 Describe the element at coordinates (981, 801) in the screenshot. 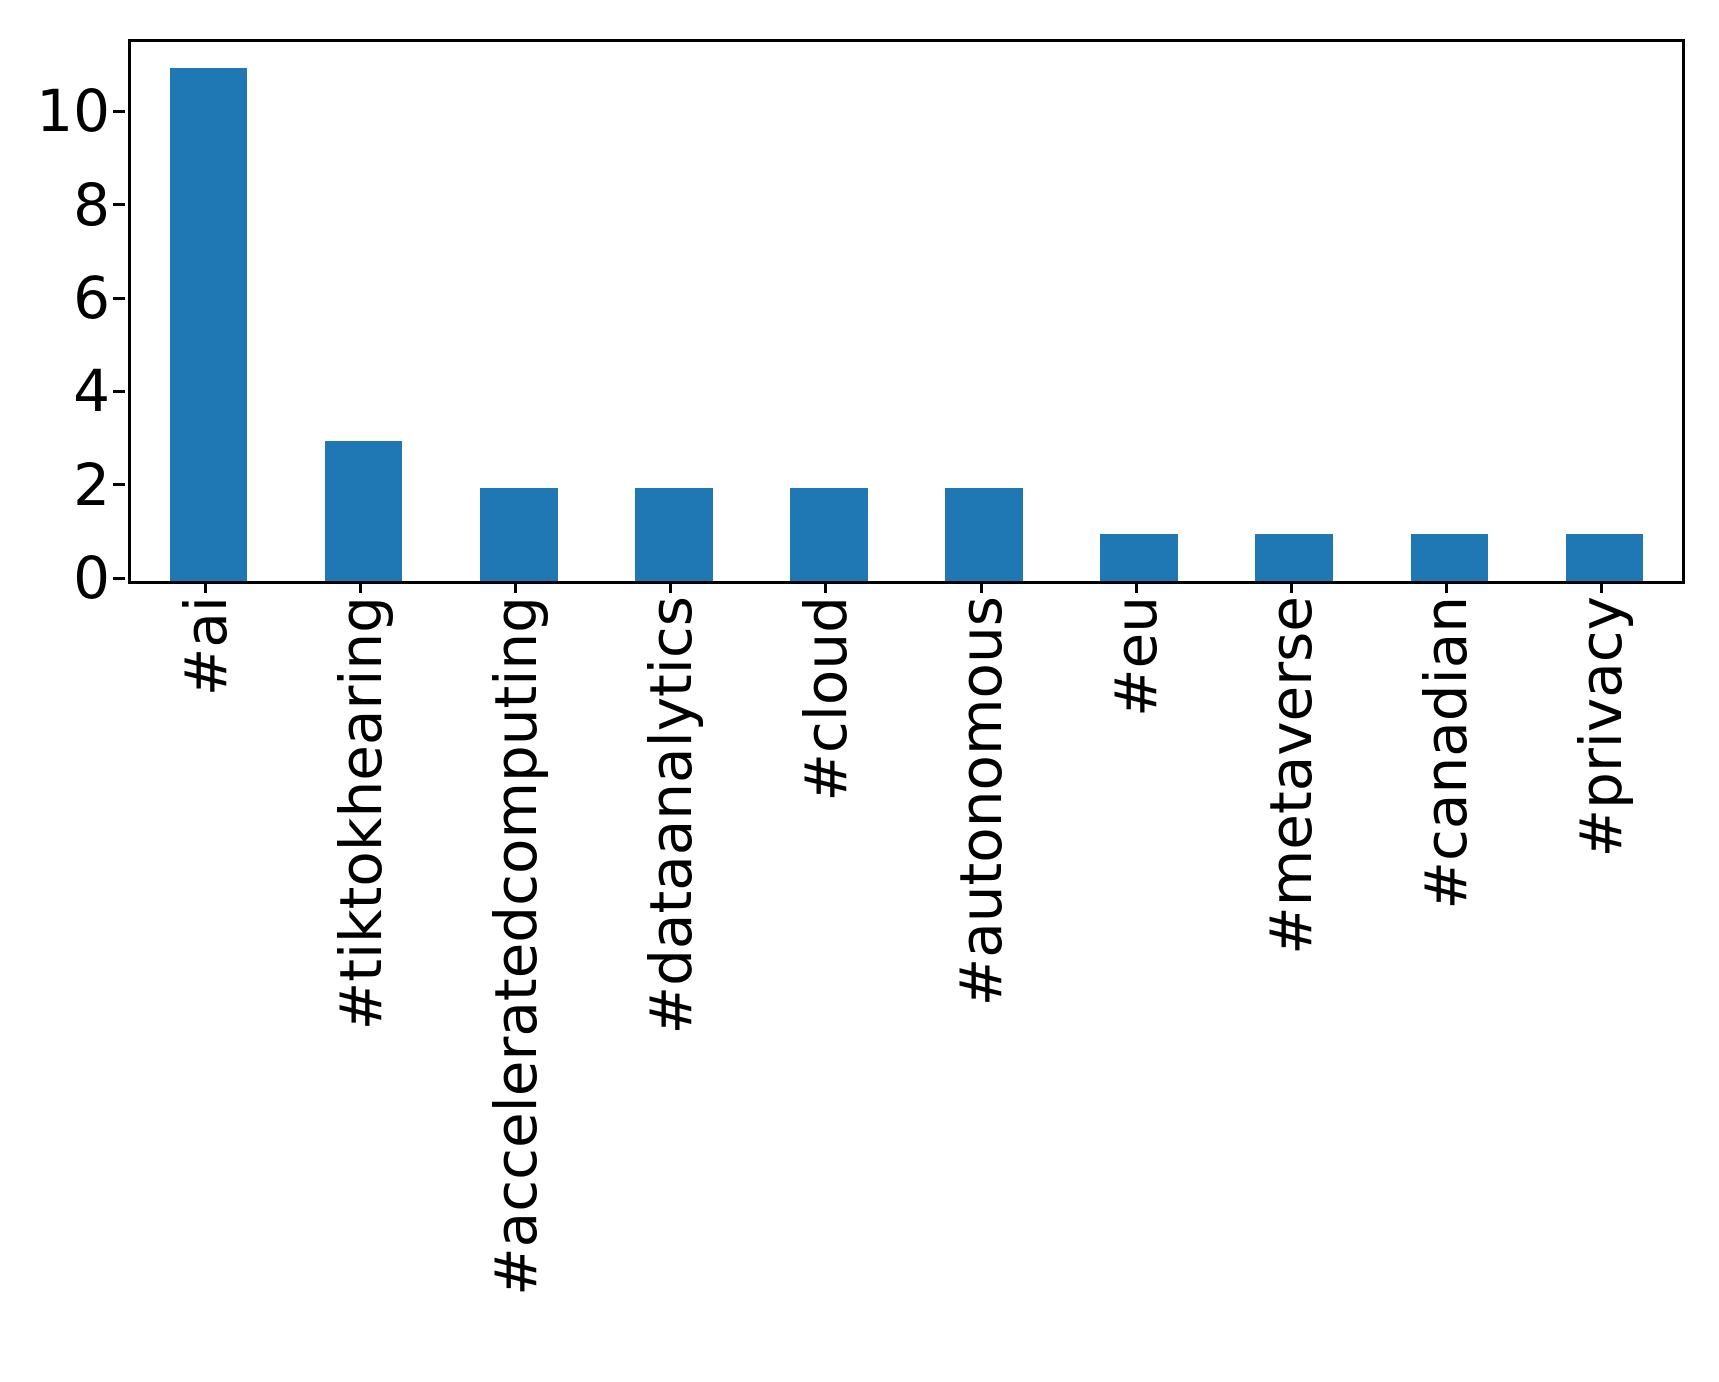

I see `x-tick-label: #autonomous` at that location.